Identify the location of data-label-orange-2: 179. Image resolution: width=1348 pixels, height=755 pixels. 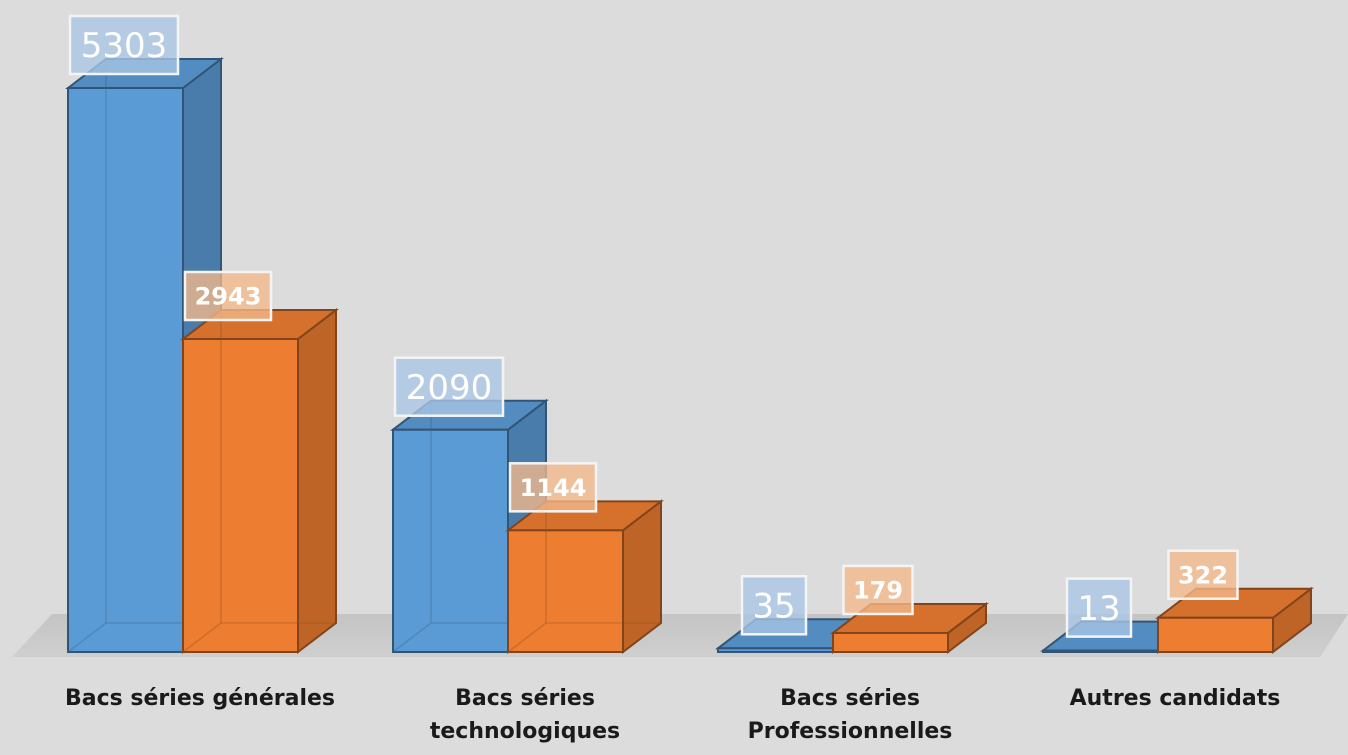
(878, 590).